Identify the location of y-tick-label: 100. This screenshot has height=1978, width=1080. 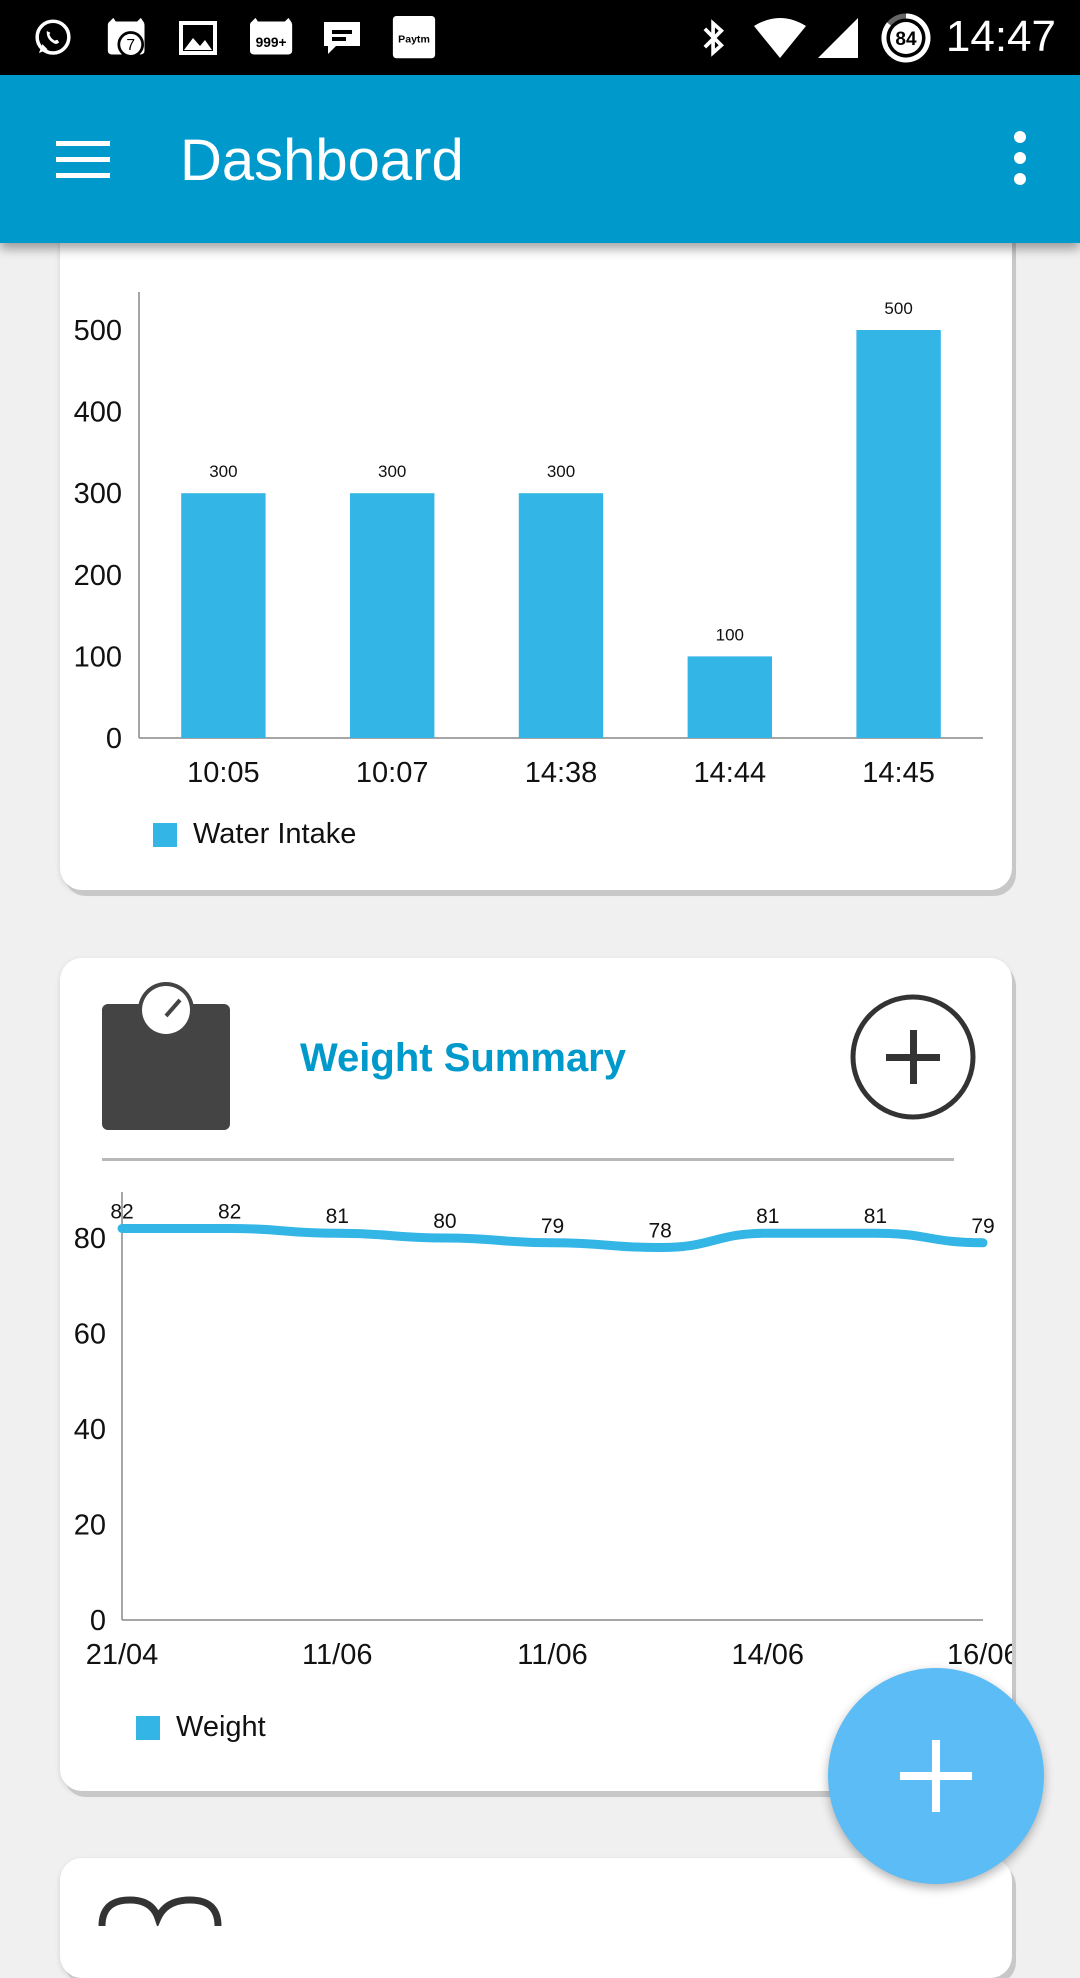
(98, 657).